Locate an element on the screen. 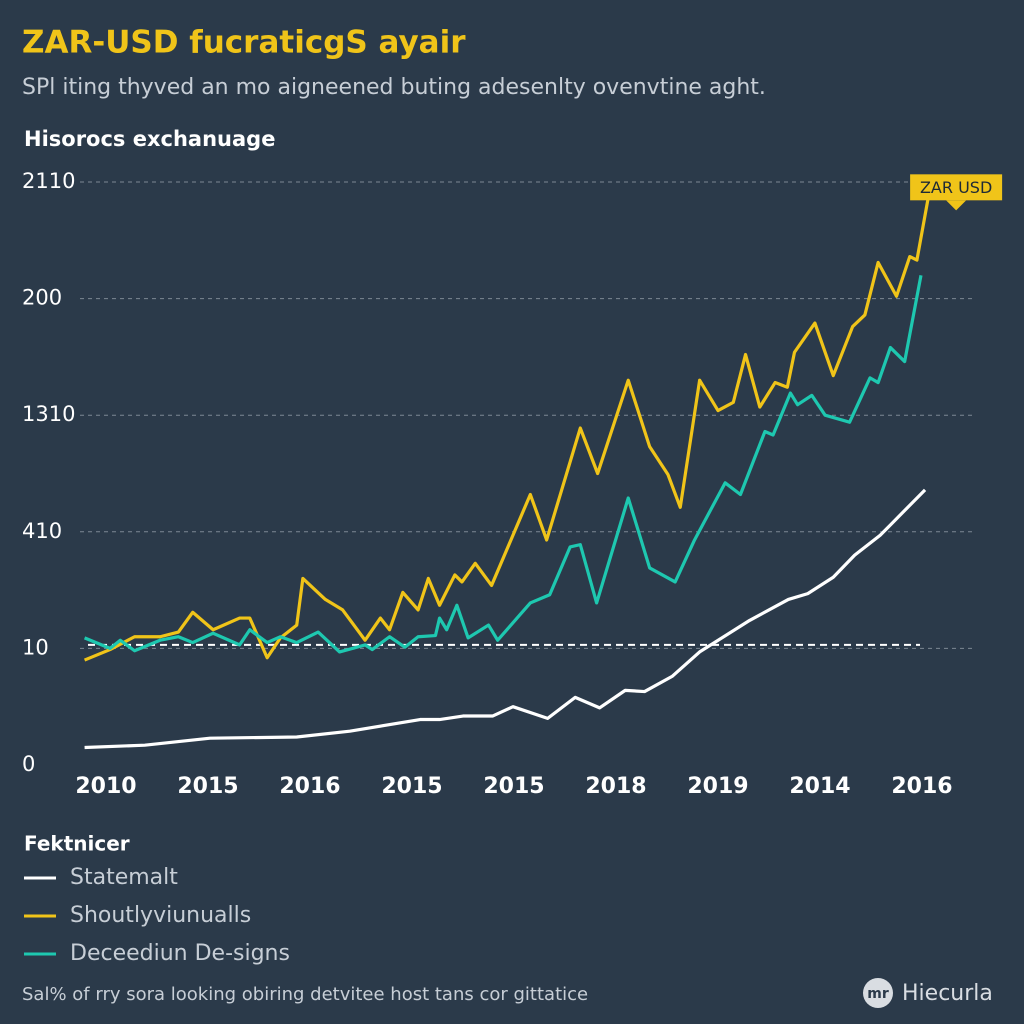 The image size is (1024, 1024). brand-icon: mr is located at coordinates (878, 994).